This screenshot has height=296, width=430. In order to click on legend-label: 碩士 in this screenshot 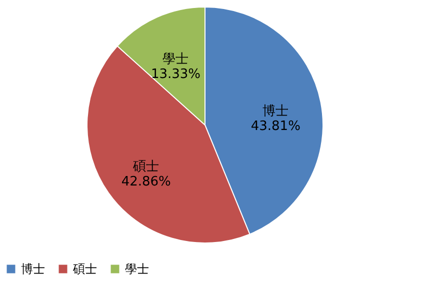, I will do `click(84, 269)`.